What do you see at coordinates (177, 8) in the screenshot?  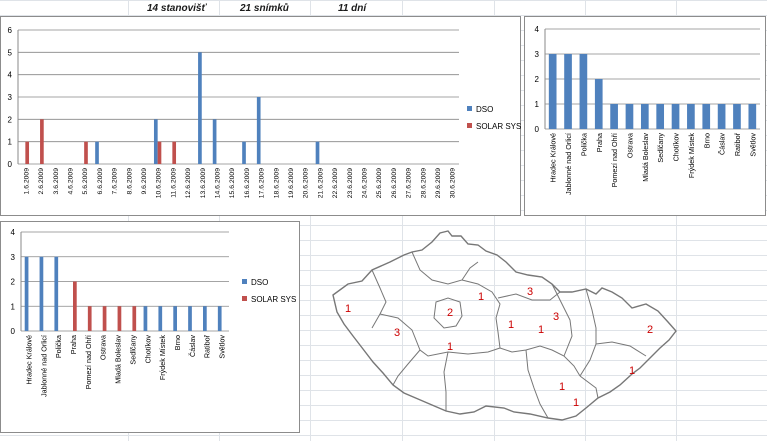 I see `stations-count: 14 stanovišť` at bounding box center [177, 8].